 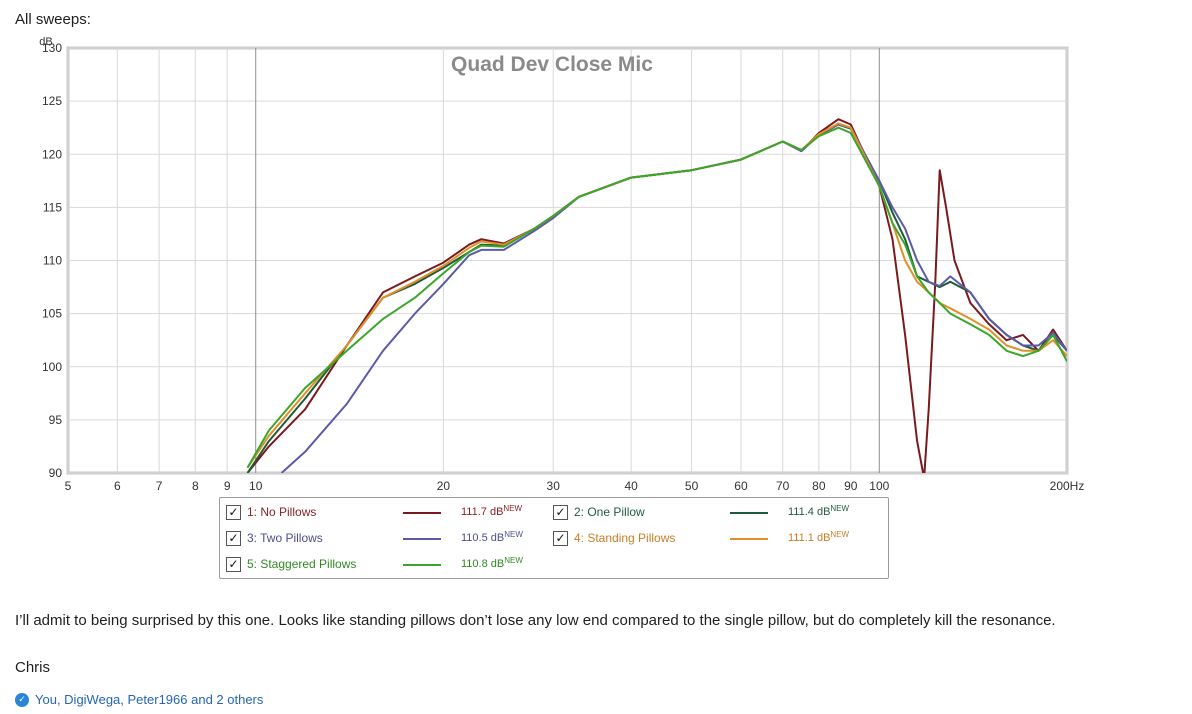 I want to click on legend-item-one-pillow: ✓ 2: One Pillow, so click(x=638, y=512).